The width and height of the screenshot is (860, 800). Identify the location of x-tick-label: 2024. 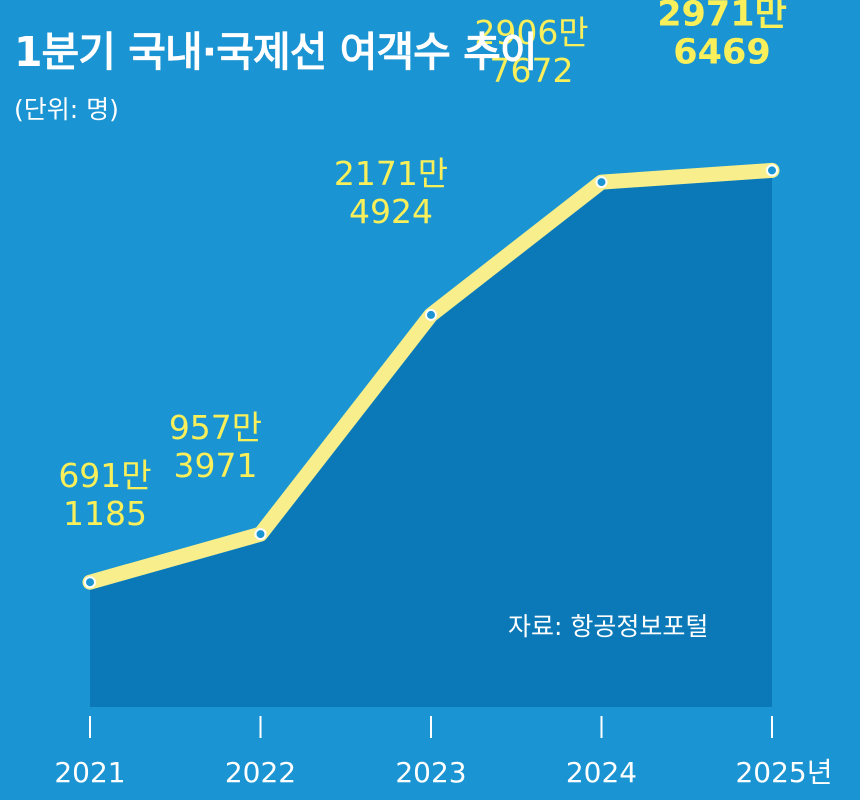
(601, 772).